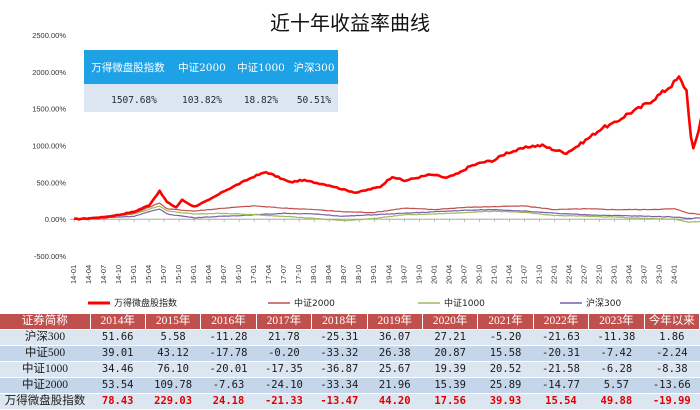 Image resolution: width=700 pixels, height=410 pixels. Describe the element at coordinates (193, 274) in the screenshot. I see `x-tick-label: 16-01` at that location.